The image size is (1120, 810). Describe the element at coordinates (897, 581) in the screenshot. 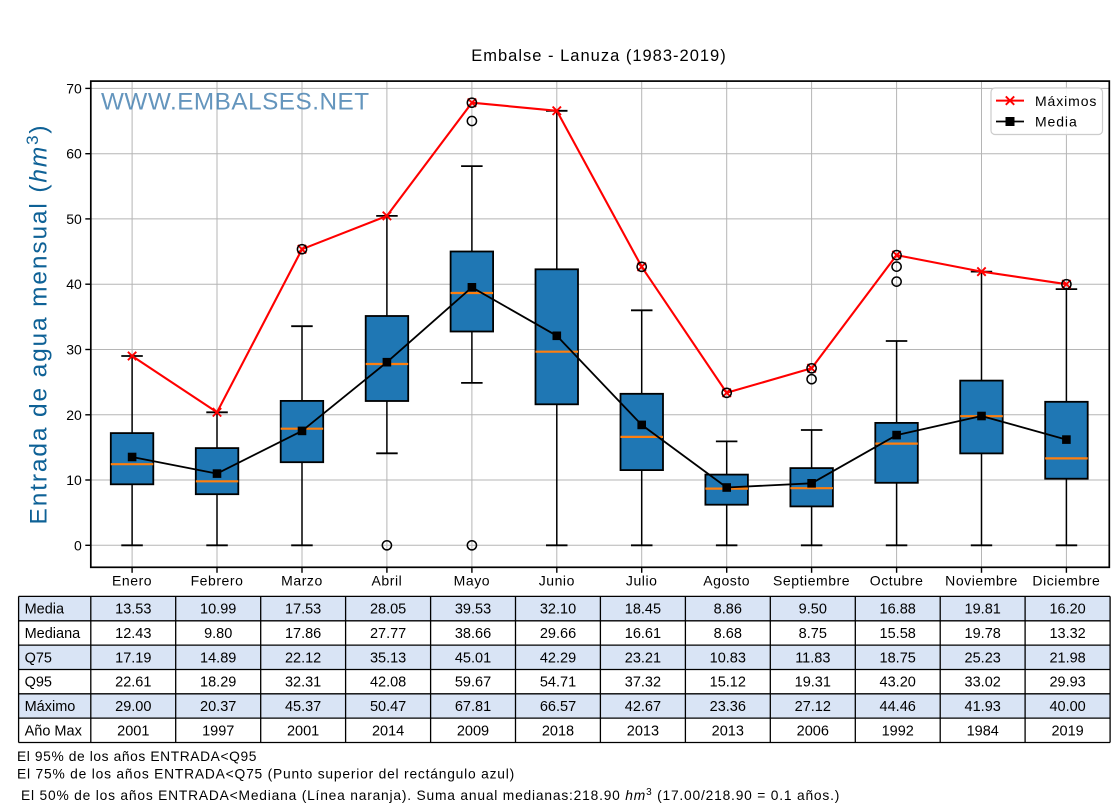

I see `svg-text: Octubre` at that location.